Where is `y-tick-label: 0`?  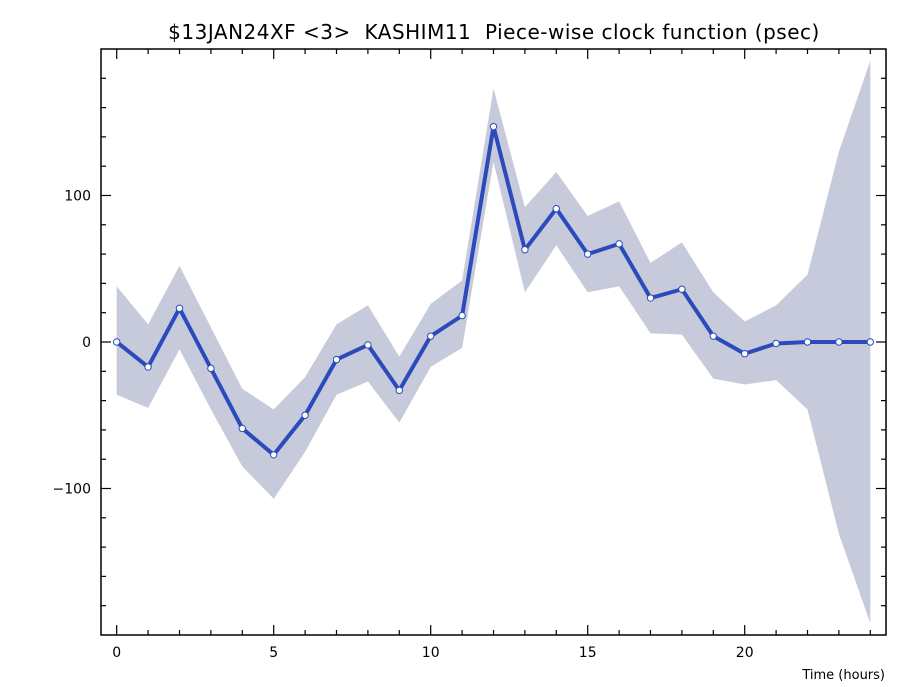 y-tick-label: 0 is located at coordinates (86, 343).